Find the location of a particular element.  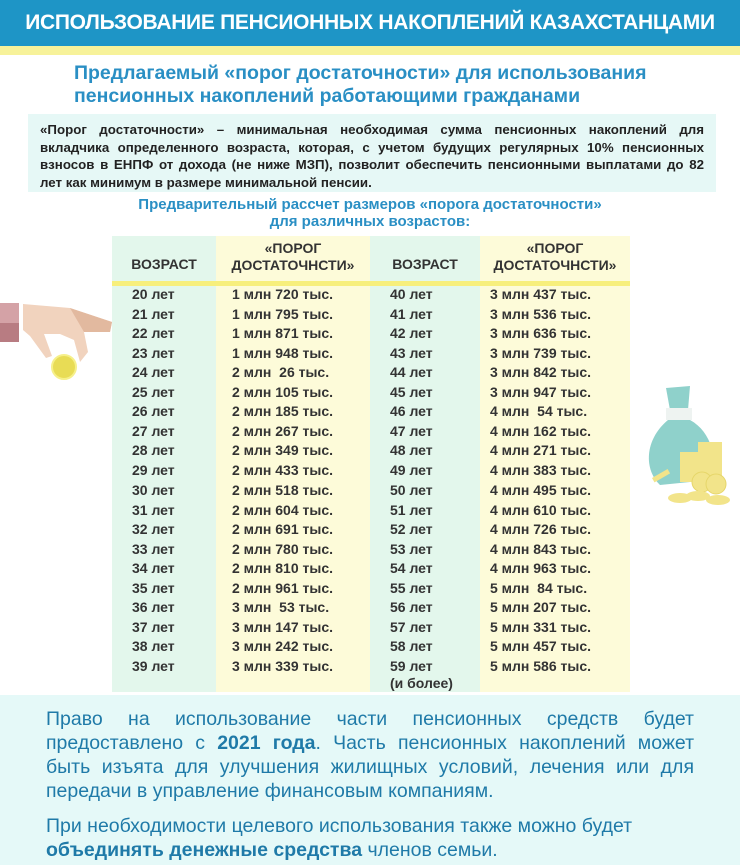

age-cell: 46 лет is located at coordinates (411, 411).